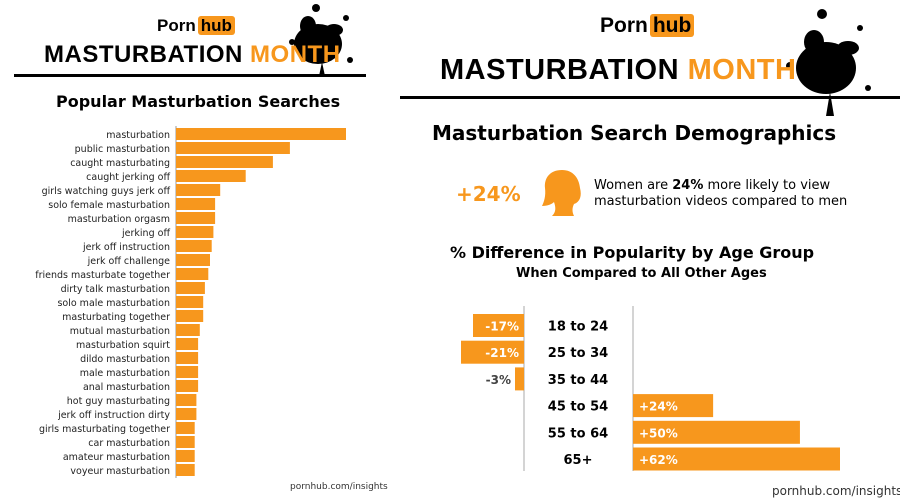 The width and height of the screenshot is (900, 500). What do you see at coordinates (578, 460) in the screenshot?
I see `age-group-label: 65+` at bounding box center [578, 460].